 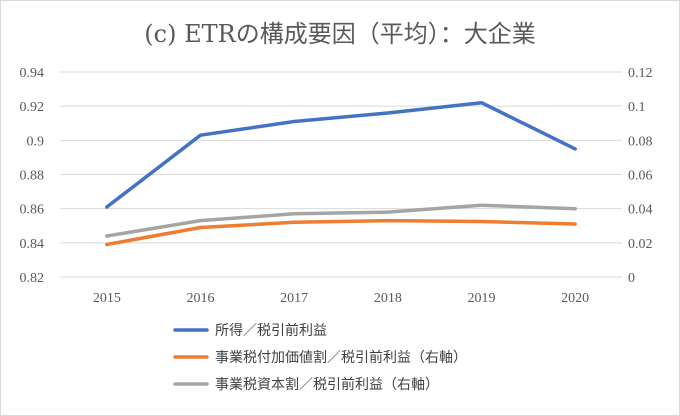 I want to click on legend-item: 事業税付加価値割／税引前利益（右軸）, so click(x=320, y=357).